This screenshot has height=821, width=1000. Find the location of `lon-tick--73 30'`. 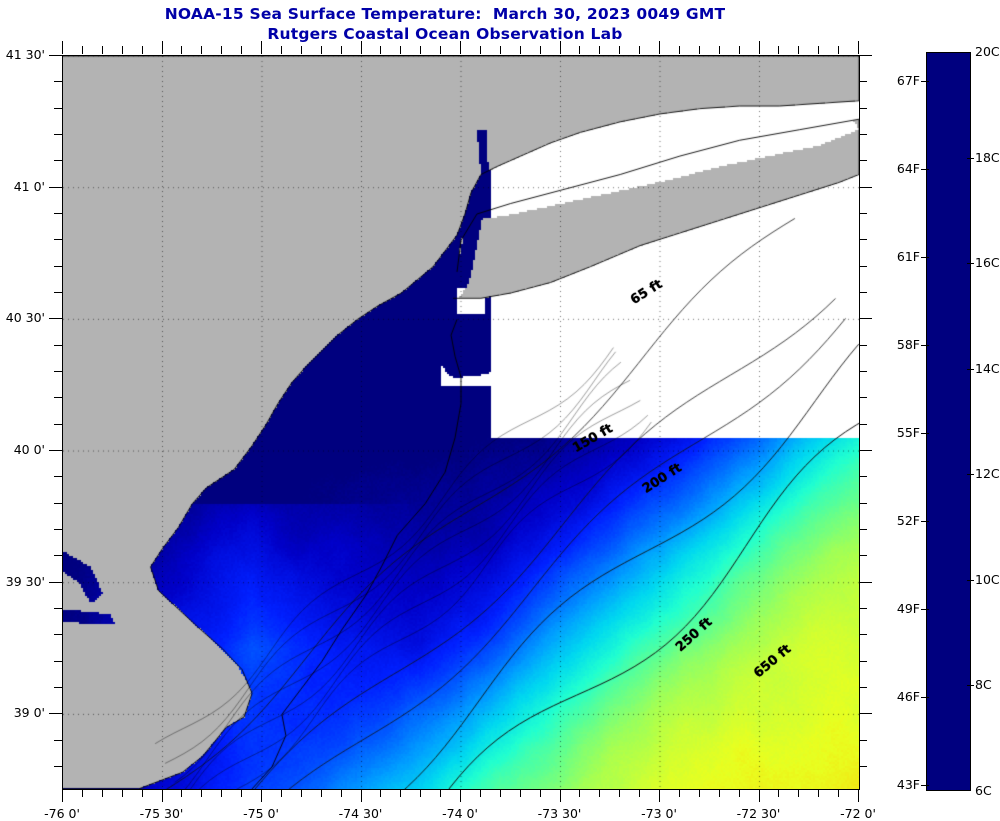

lon-tick--73 30' is located at coordinates (560, 795).